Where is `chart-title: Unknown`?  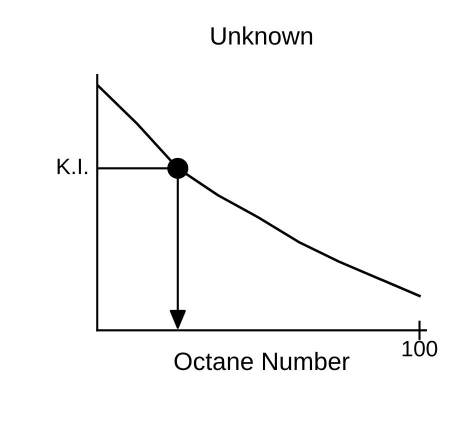
chart-title: Unknown is located at coordinates (261, 35).